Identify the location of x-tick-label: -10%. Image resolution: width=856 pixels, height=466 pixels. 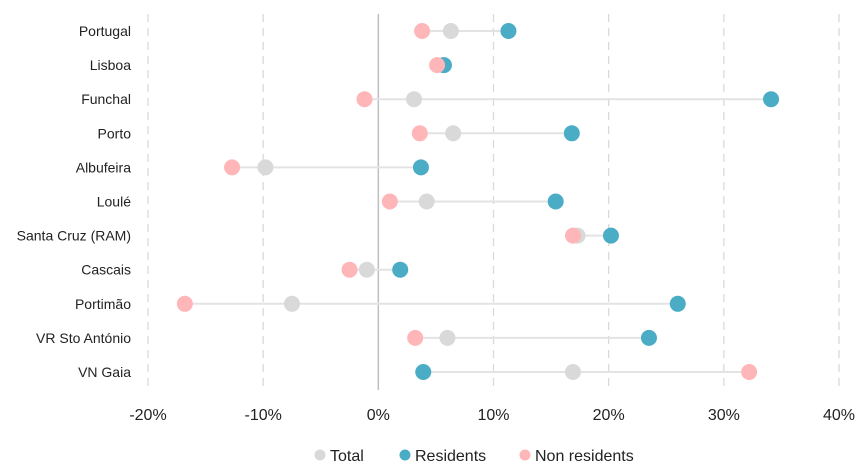
(262, 415).